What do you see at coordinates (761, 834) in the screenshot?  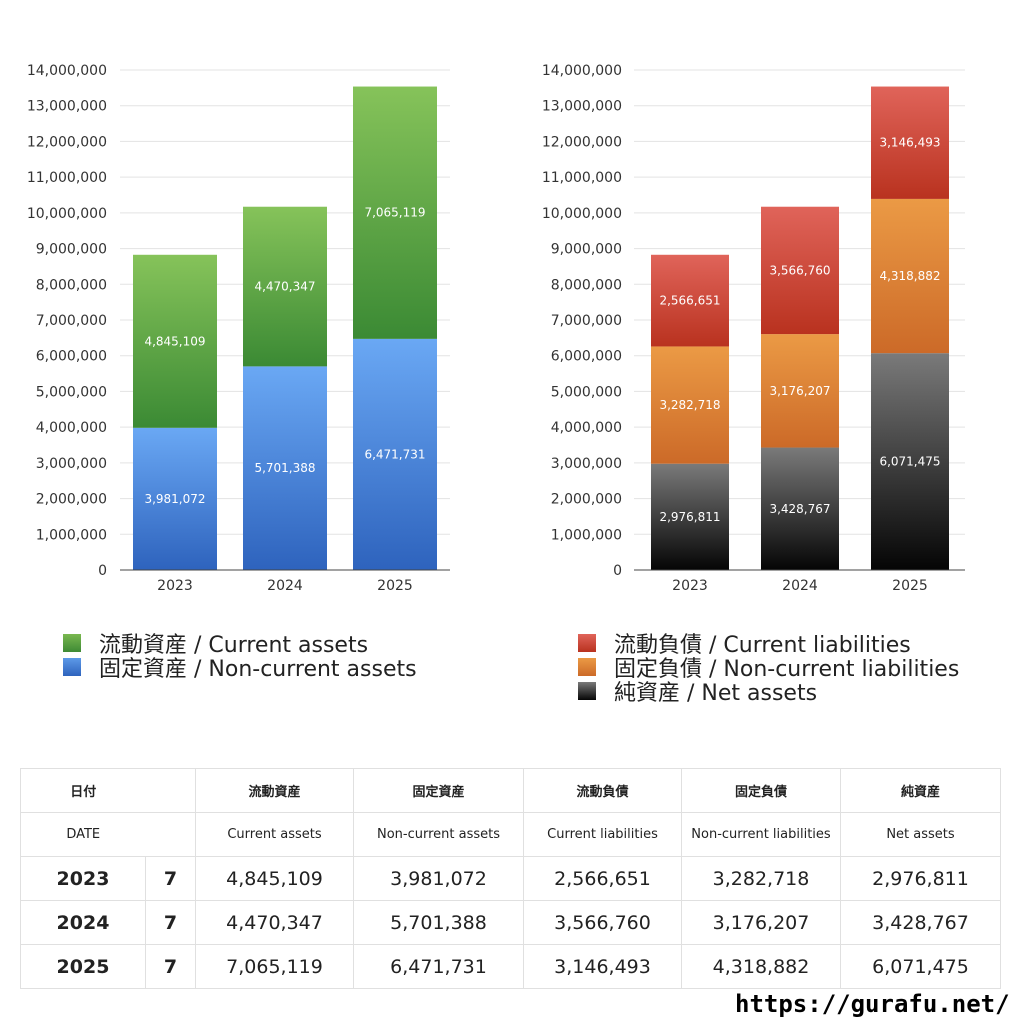 I see `header-non-current-liabilities-en: Non-current liabilities` at bounding box center [761, 834].